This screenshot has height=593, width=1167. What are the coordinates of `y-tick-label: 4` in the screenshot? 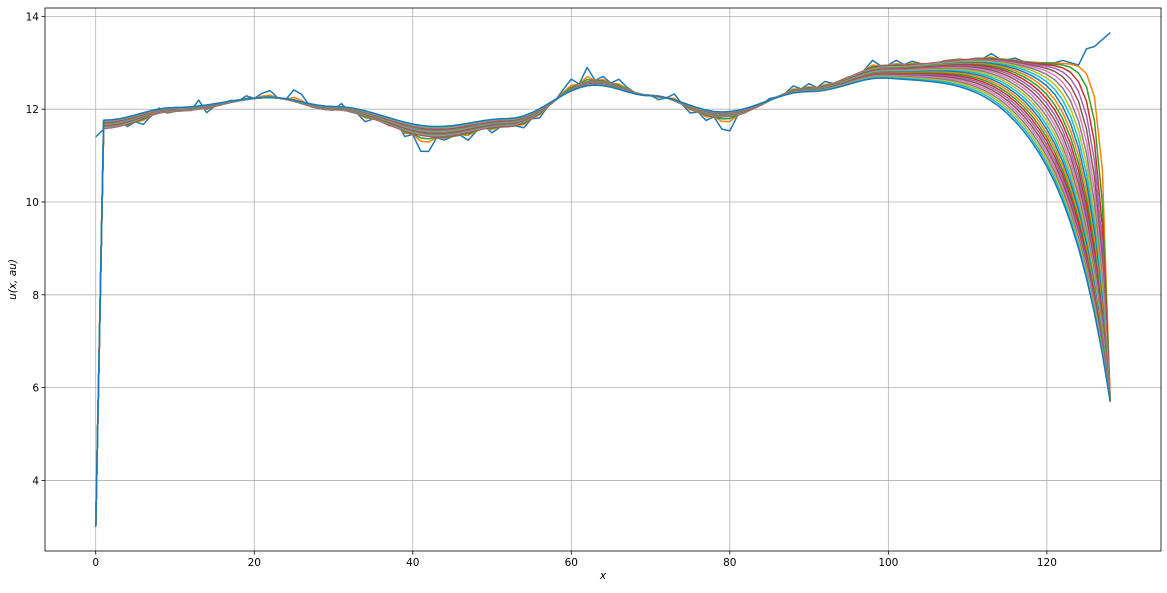 It's located at (35, 481).